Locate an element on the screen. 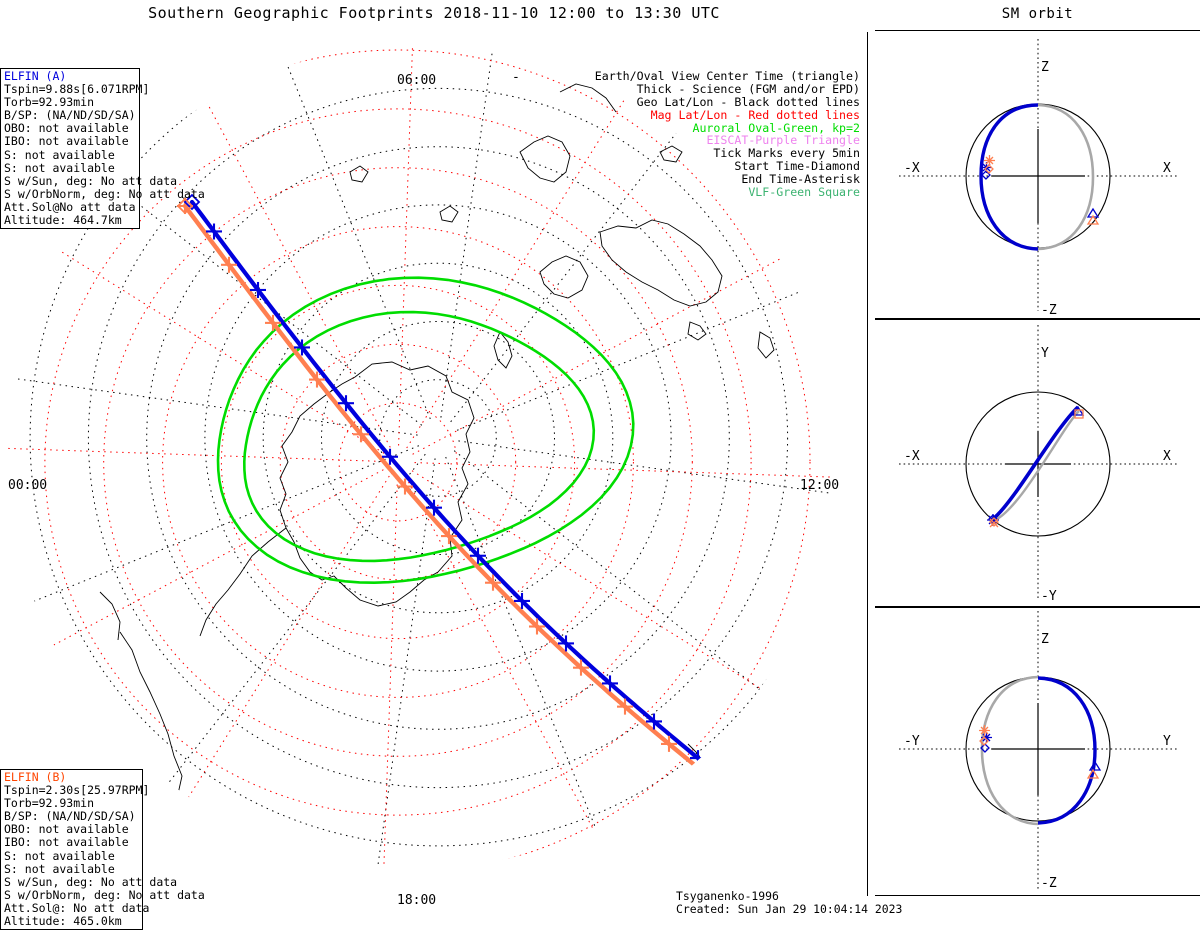  orbit-b-xy is located at coordinates (1036, 466).